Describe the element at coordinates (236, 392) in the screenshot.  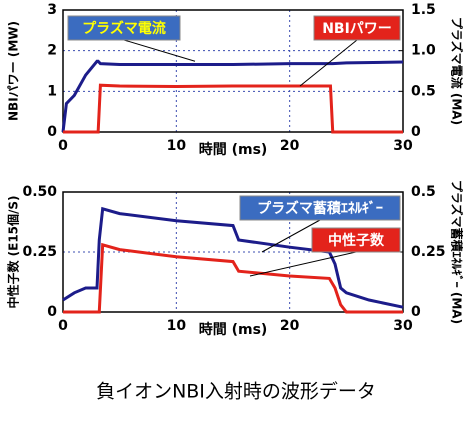
I see `caption: 負イオンNBI入射時の波形データ` at that location.